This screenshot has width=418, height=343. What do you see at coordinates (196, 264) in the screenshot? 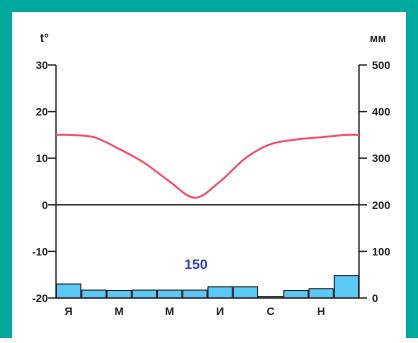
I see `precipitation-annotation: 150` at bounding box center [196, 264].